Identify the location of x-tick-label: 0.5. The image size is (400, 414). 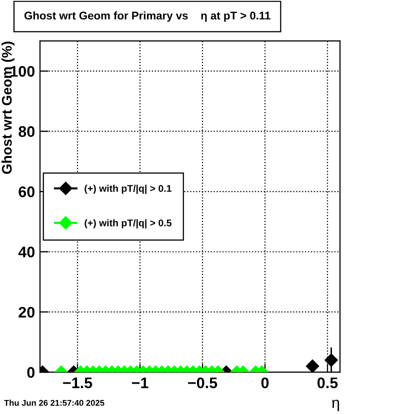
(327, 382).